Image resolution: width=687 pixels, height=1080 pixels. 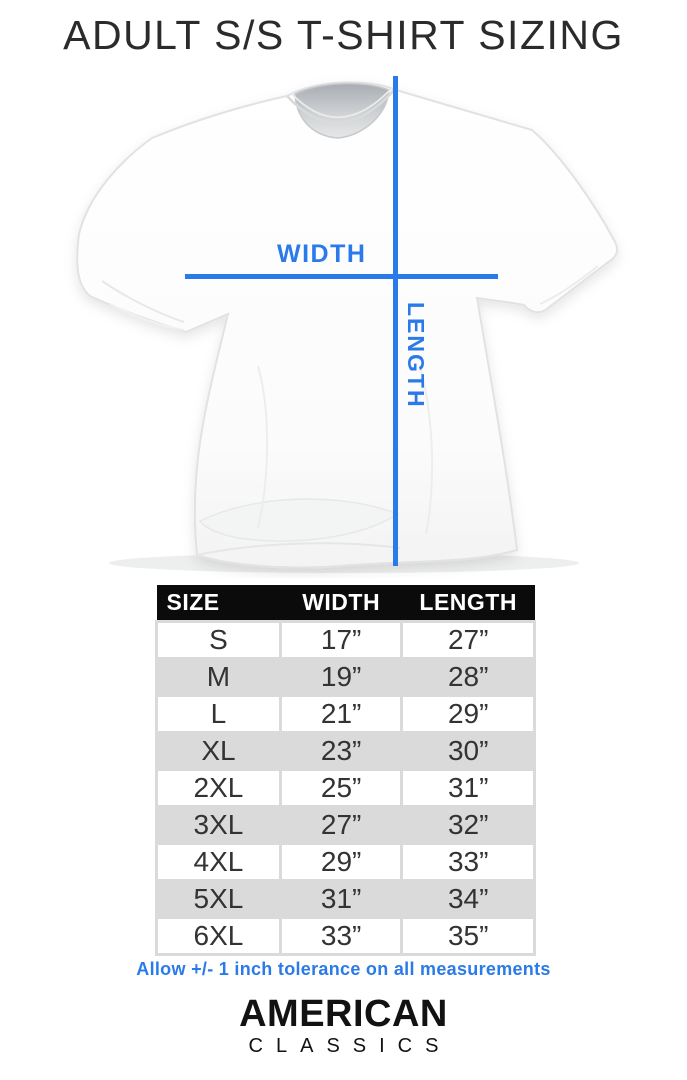 What do you see at coordinates (341, 276) in the screenshot?
I see `width-measure-line` at bounding box center [341, 276].